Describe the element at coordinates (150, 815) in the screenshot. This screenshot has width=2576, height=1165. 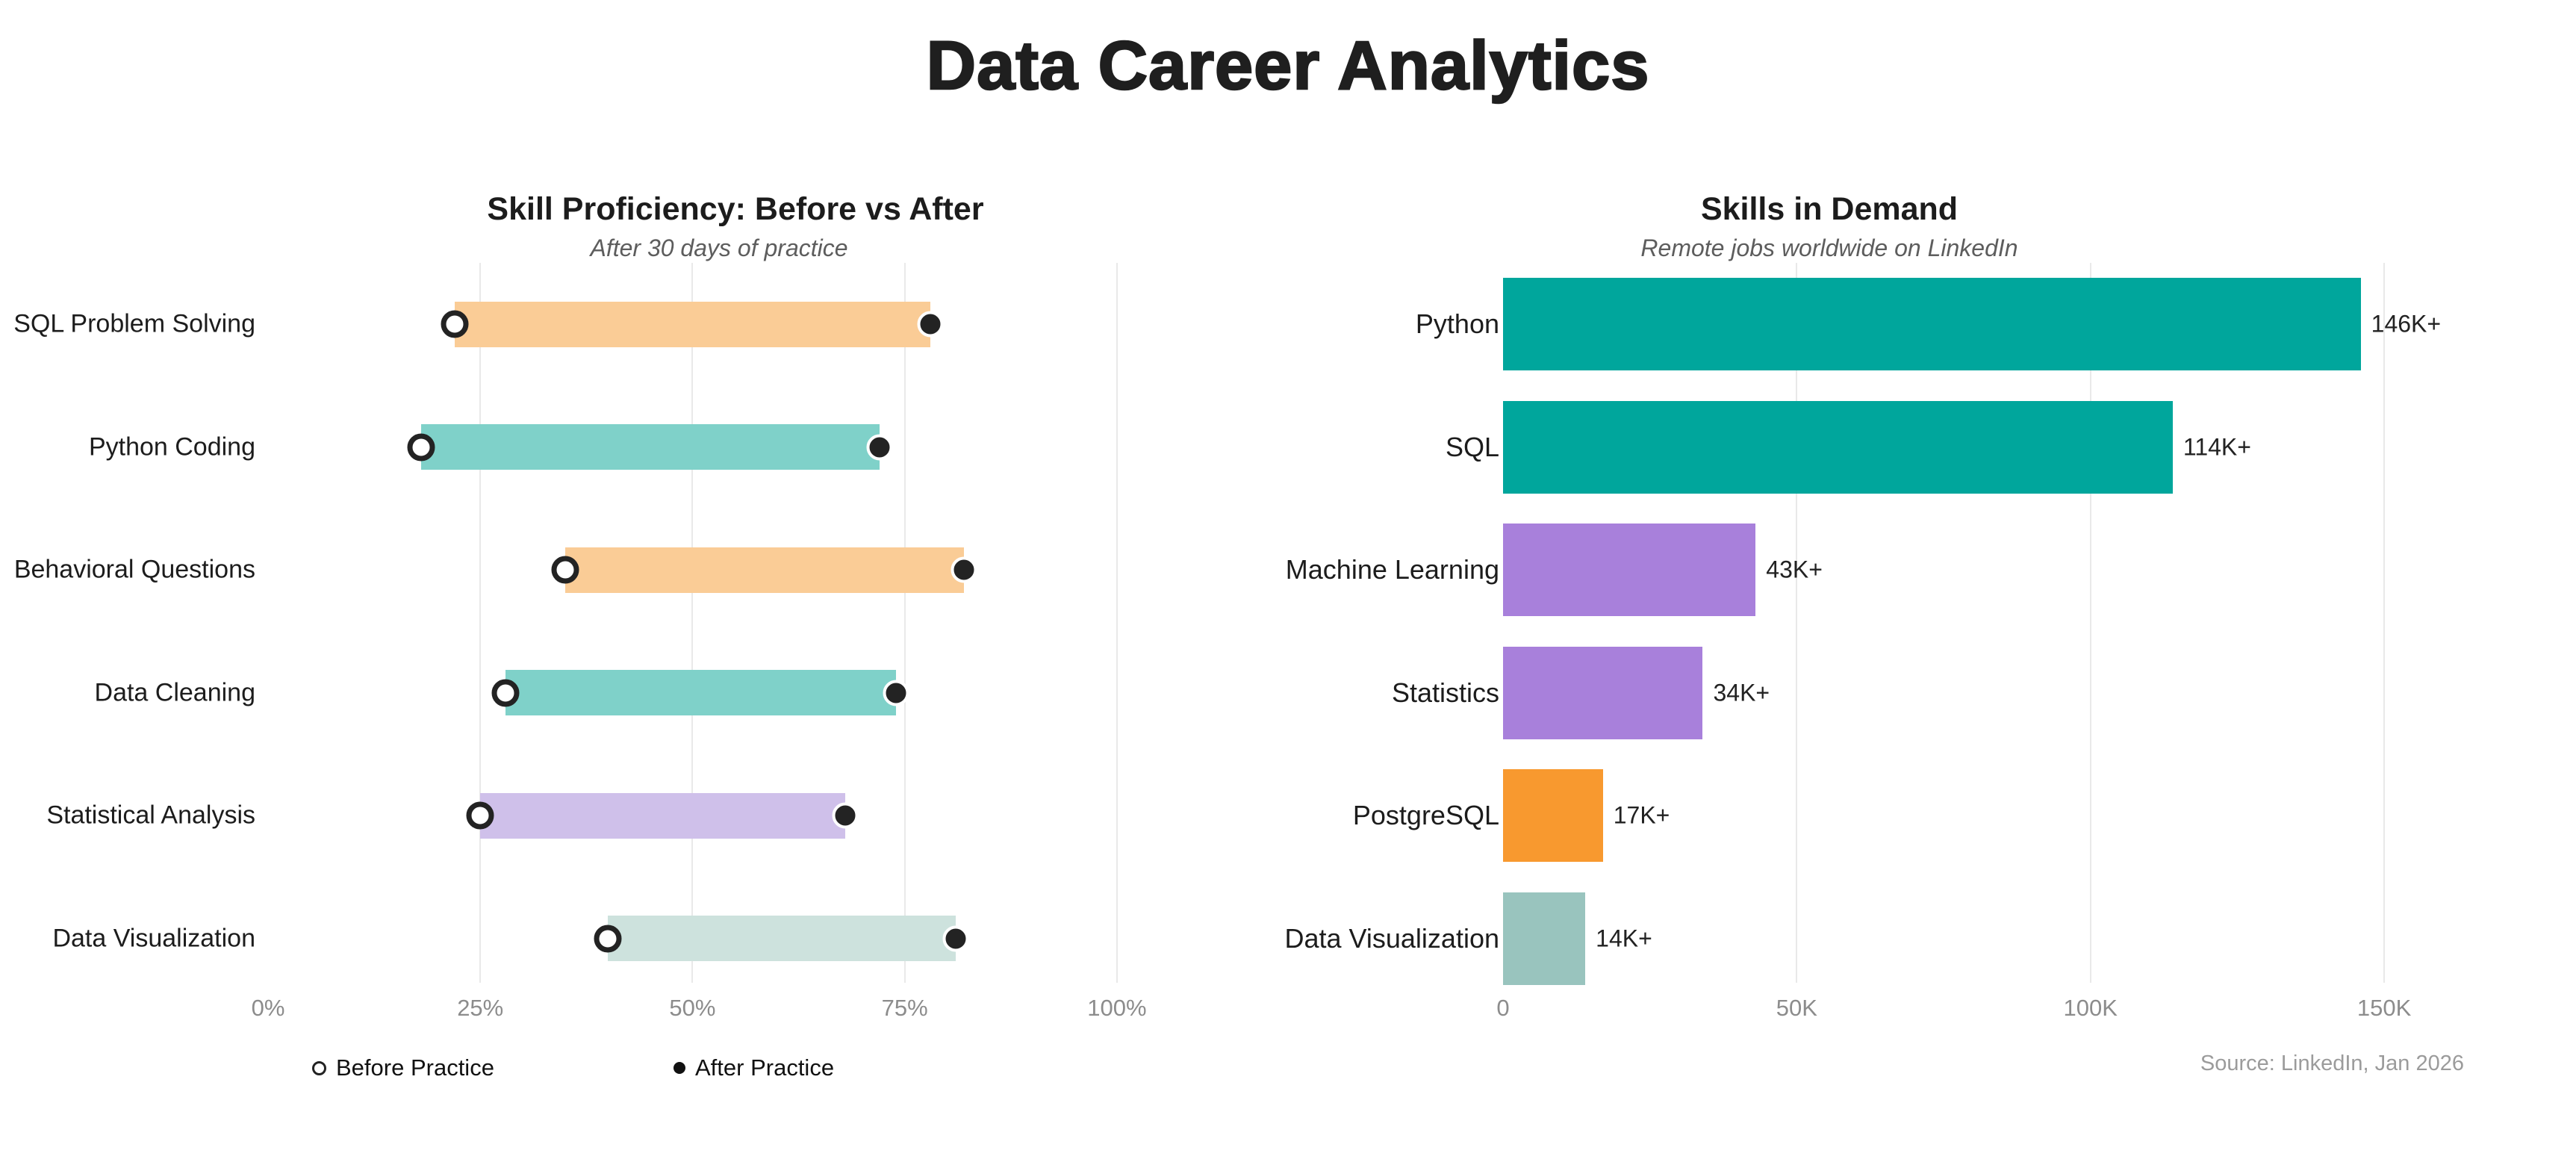
I see `category-label: Statistical Analysis` at that location.